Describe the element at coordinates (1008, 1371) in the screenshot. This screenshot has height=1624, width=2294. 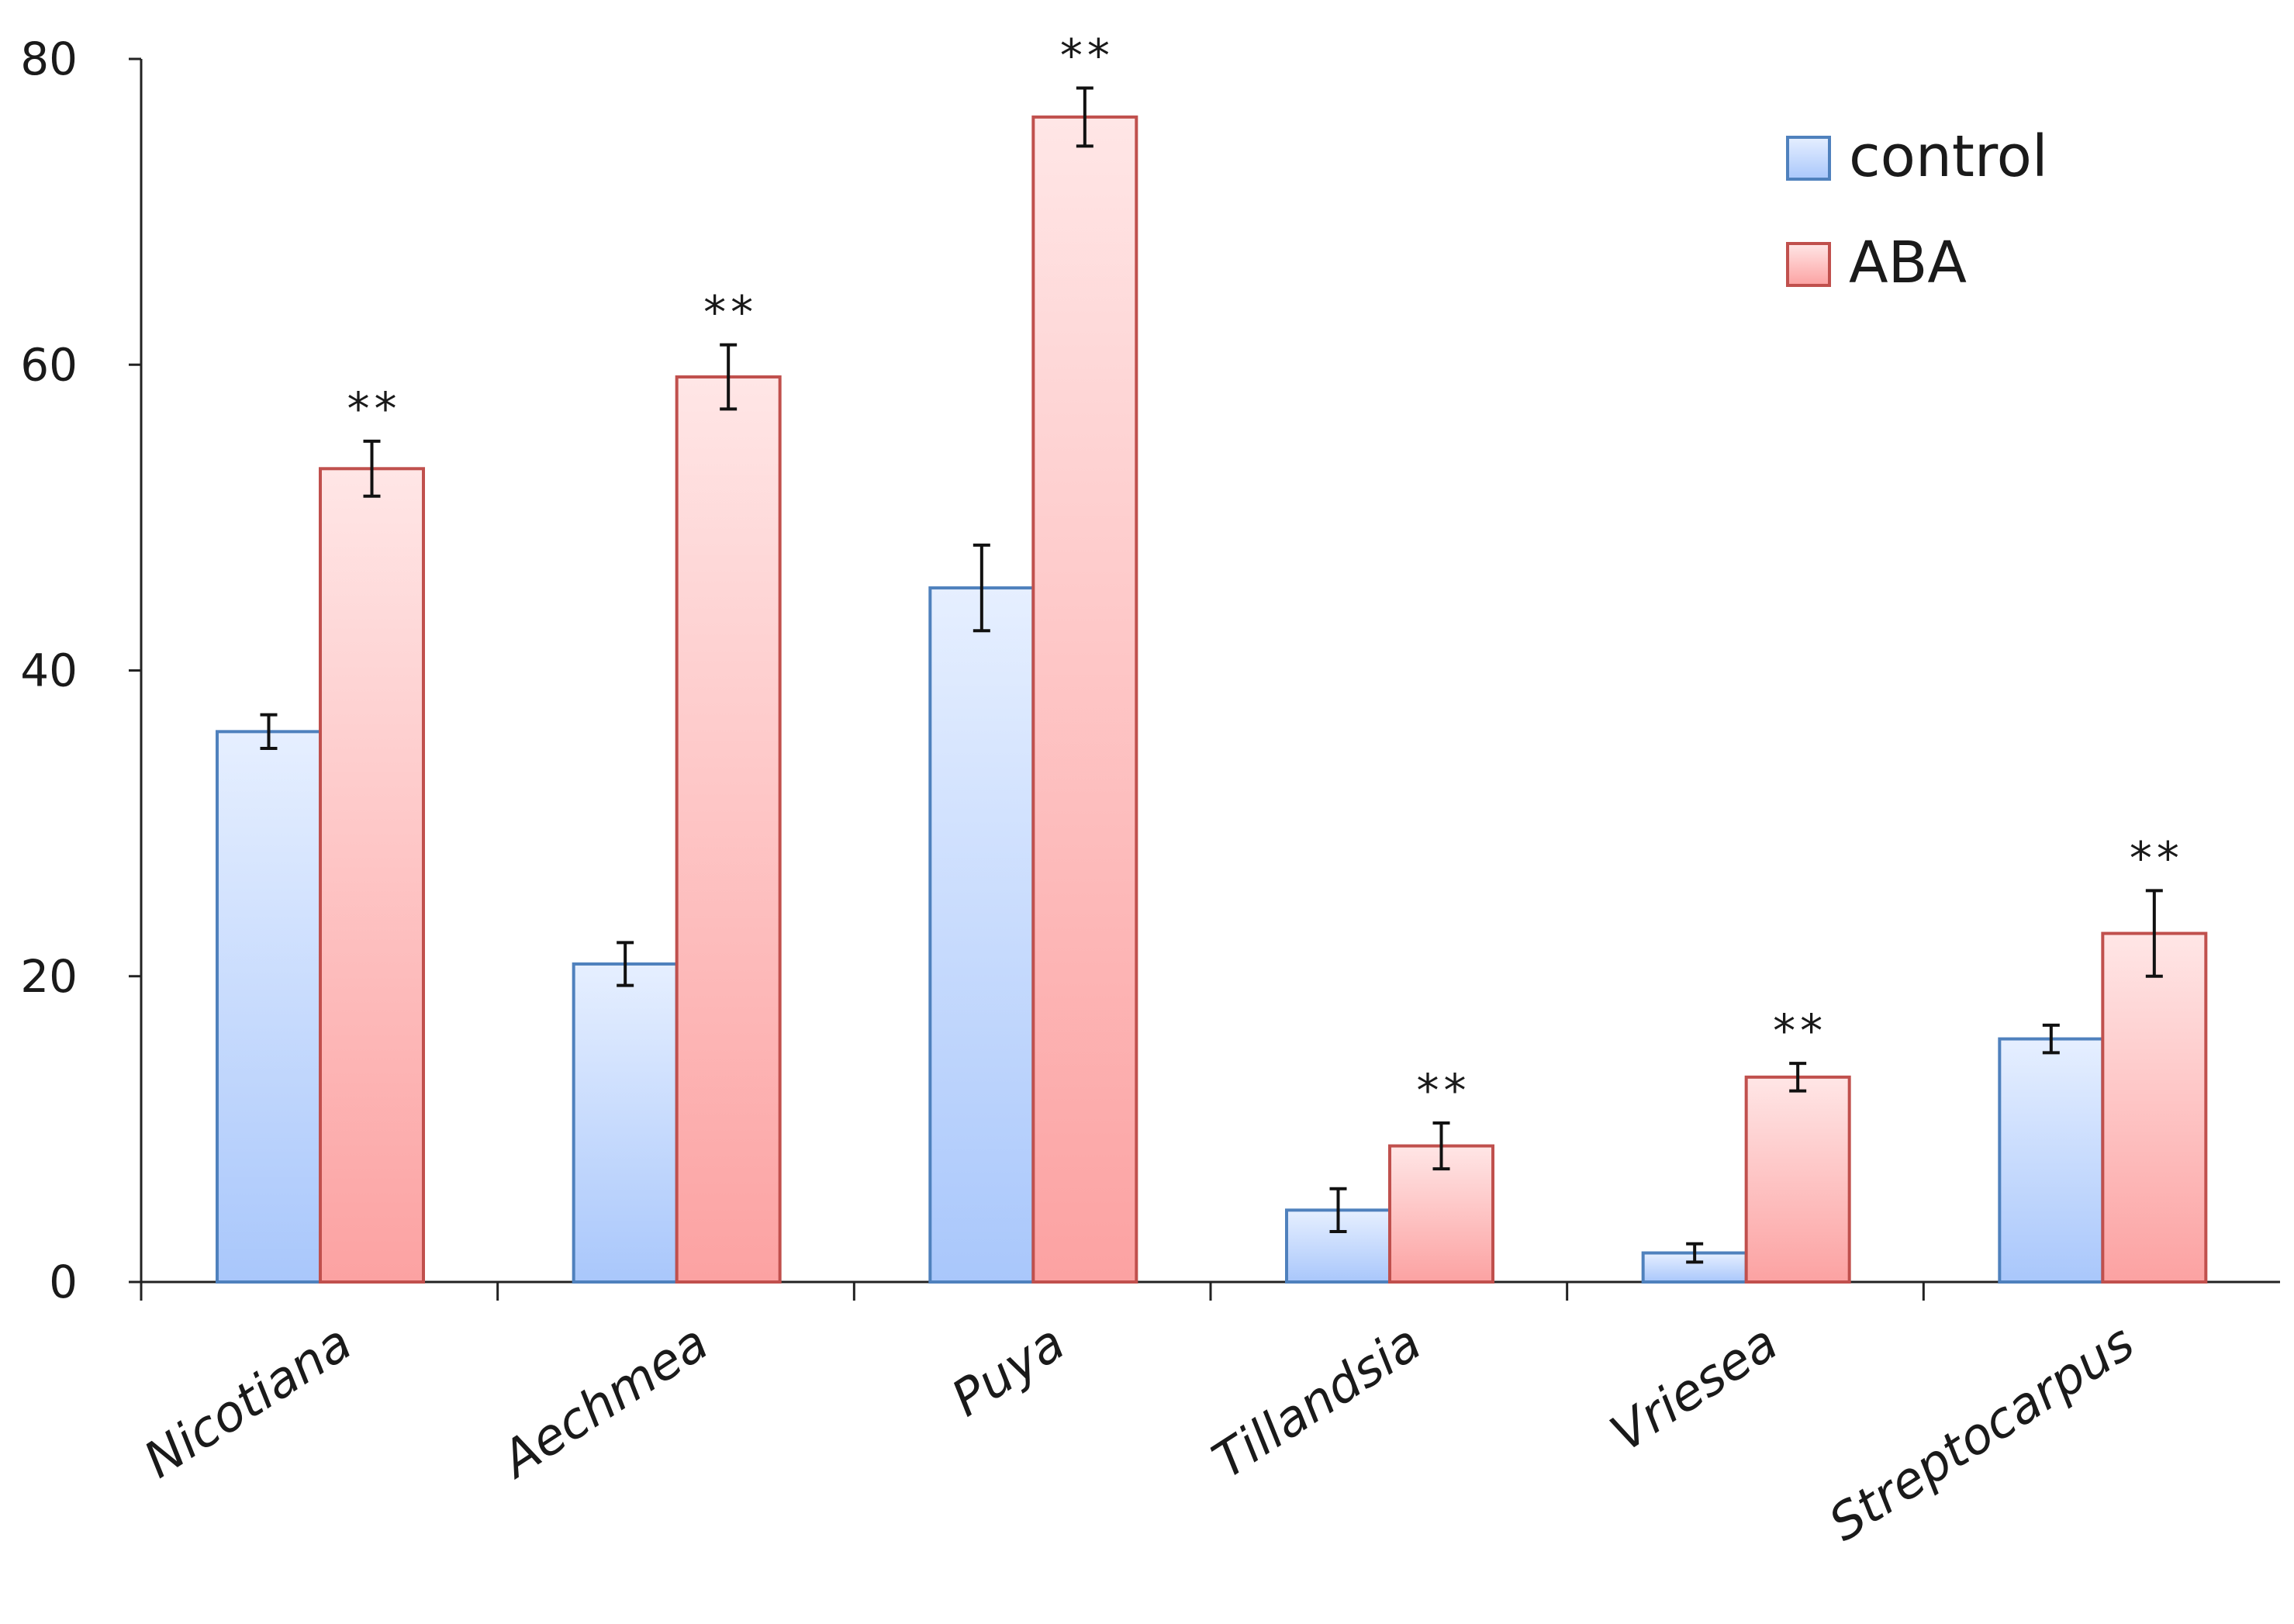
I see `category-label-puya: Puya` at that location.